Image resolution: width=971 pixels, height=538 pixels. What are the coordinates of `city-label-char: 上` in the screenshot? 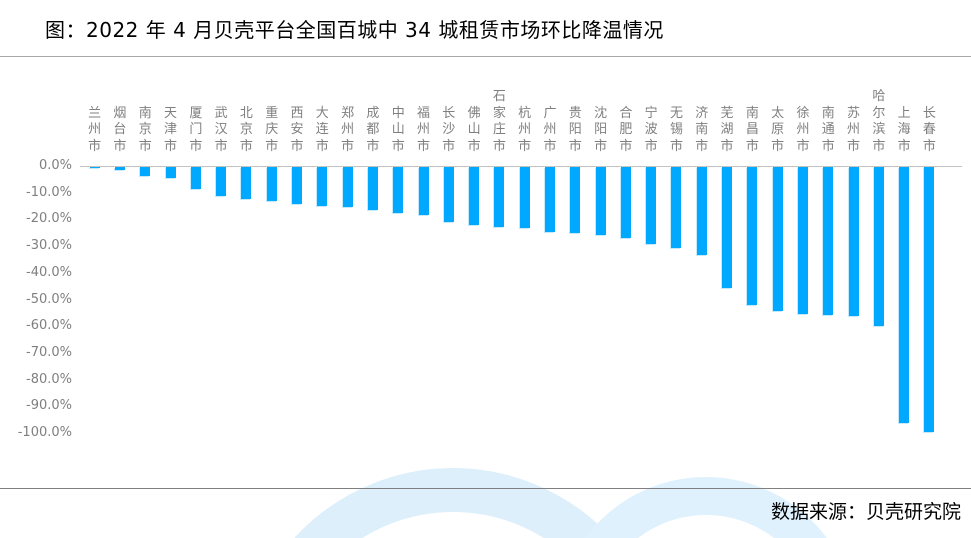 It's located at (904, 113).